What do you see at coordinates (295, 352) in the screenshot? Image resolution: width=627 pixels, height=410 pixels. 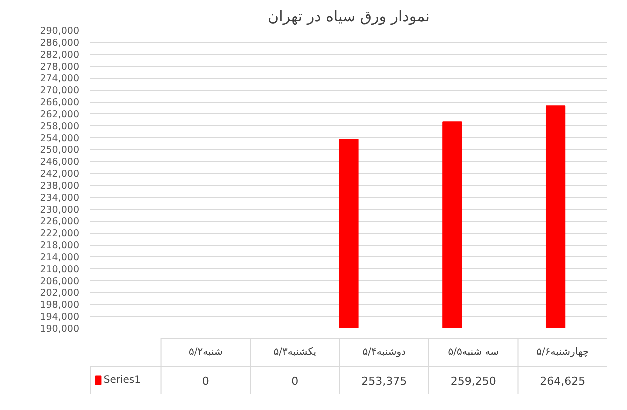 I see `x-tick-label: یکشنبه۵/۳` at bounding box center [295, 352].